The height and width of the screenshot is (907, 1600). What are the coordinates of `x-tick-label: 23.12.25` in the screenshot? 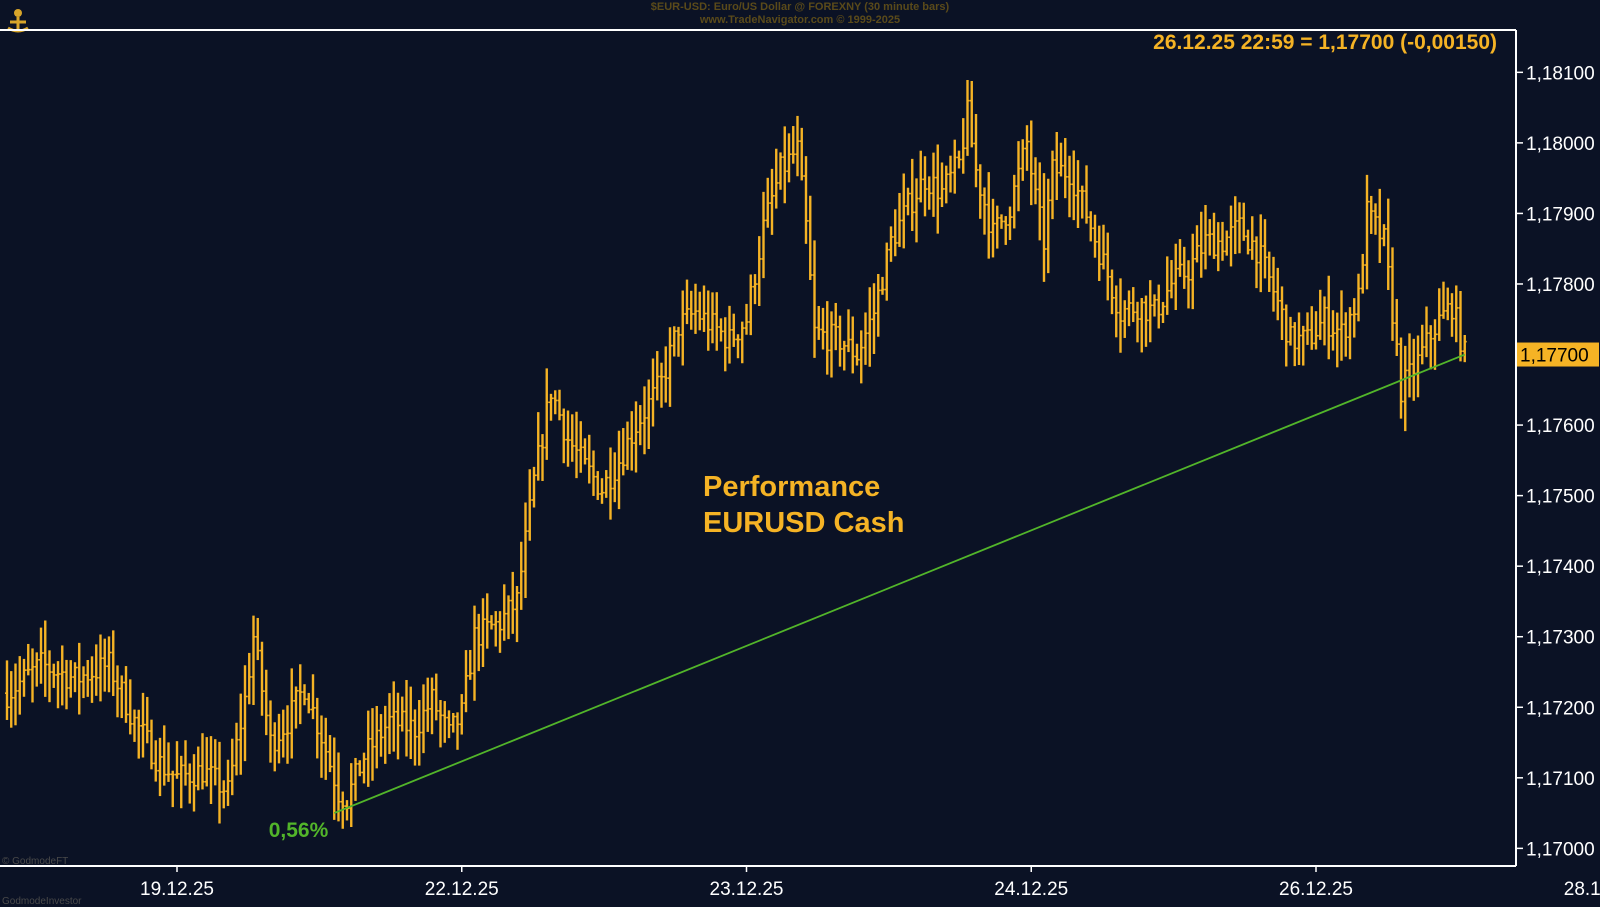 It's located at (747, 889).